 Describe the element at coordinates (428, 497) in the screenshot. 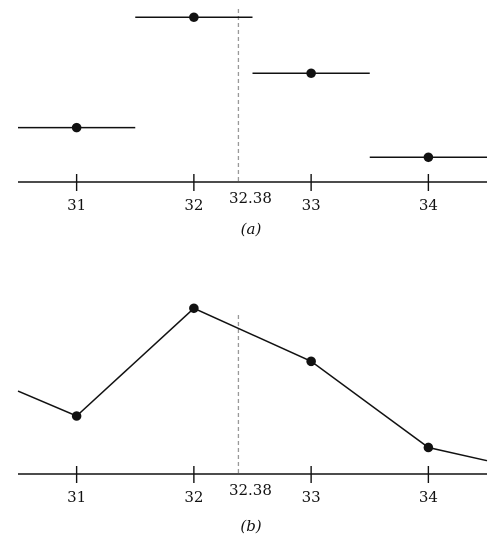

I see `chart-b-tick-label-34: 34` at that location.